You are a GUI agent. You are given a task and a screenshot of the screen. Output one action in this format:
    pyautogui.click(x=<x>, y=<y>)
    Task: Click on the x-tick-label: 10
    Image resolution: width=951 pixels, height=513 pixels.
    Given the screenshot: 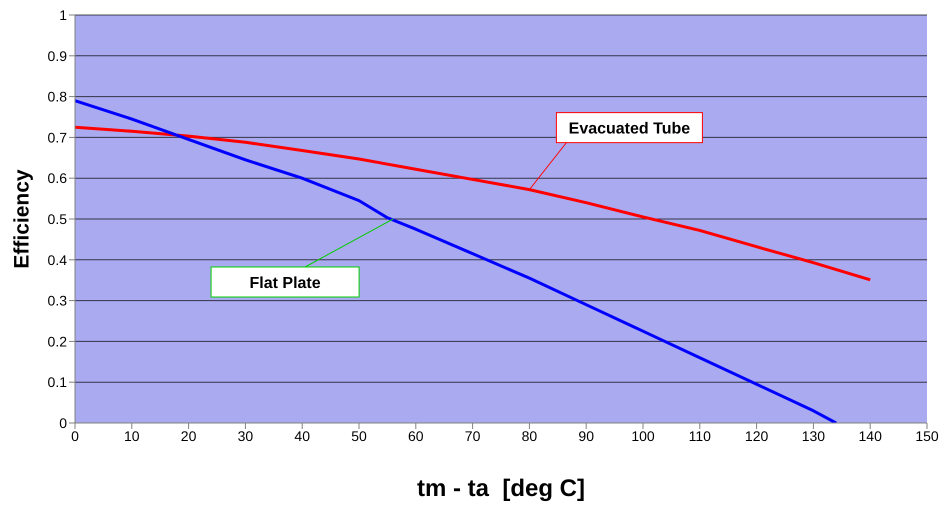 What is the action you would take?
    pyautogui.click(x=132, y=436)
    